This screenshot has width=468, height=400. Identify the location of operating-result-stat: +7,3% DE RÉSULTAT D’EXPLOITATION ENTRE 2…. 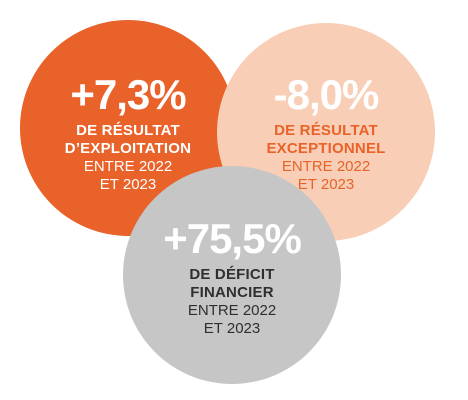
(128, 134).